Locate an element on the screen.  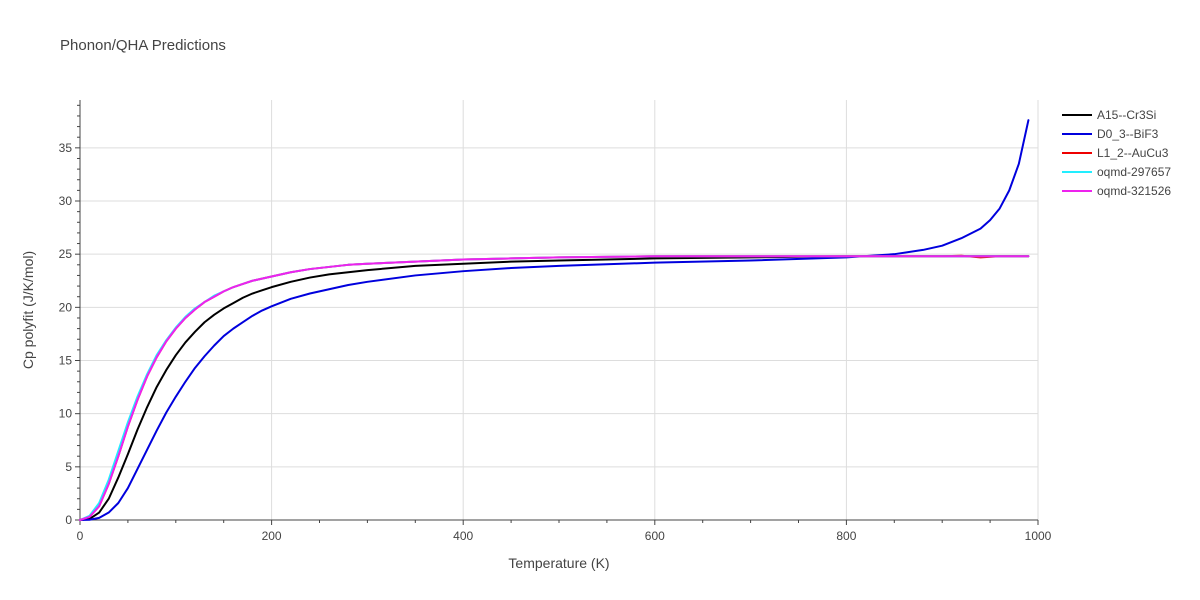
y-tick-label: 10 is located at coordinates (66, 414).